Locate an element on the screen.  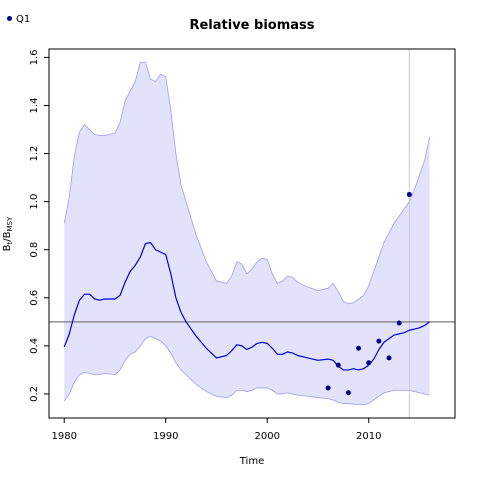
y-axis-label: Bt/BMSY is located at coordinates (8, 233).